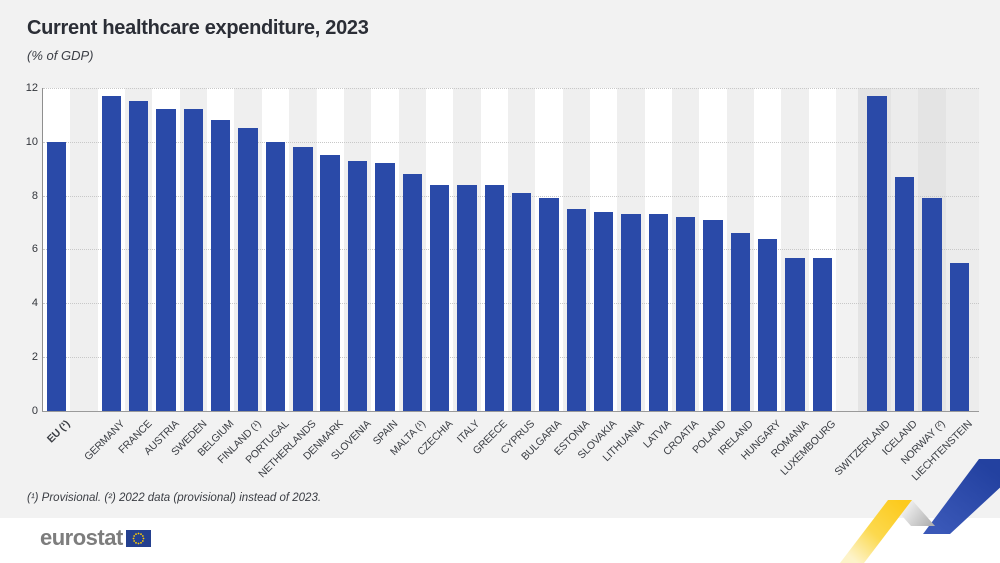 The height and width of the screenshot is (563, 1000). Describe the element at coordinates (34, 195) in the screenshot. I see `y-axis-tick-label: 8` at that location.